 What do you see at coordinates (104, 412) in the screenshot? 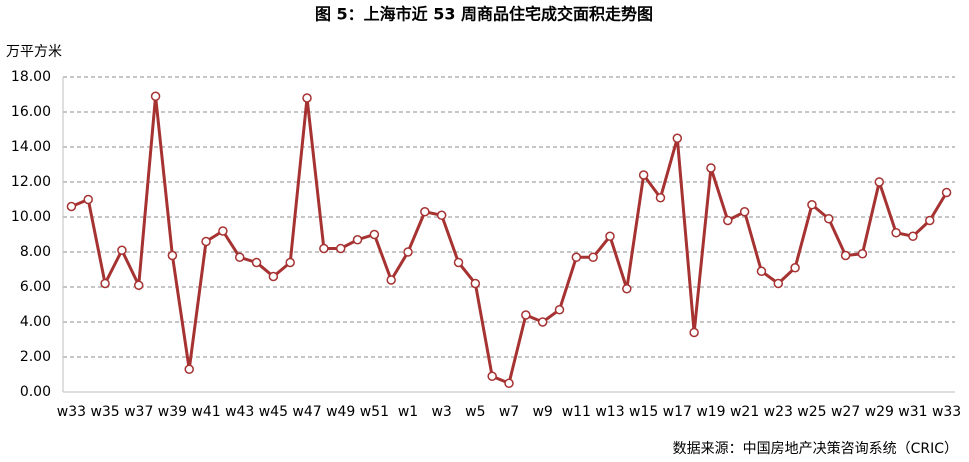
I see `x-tick-label: w35` at bounding box center [104, 412].